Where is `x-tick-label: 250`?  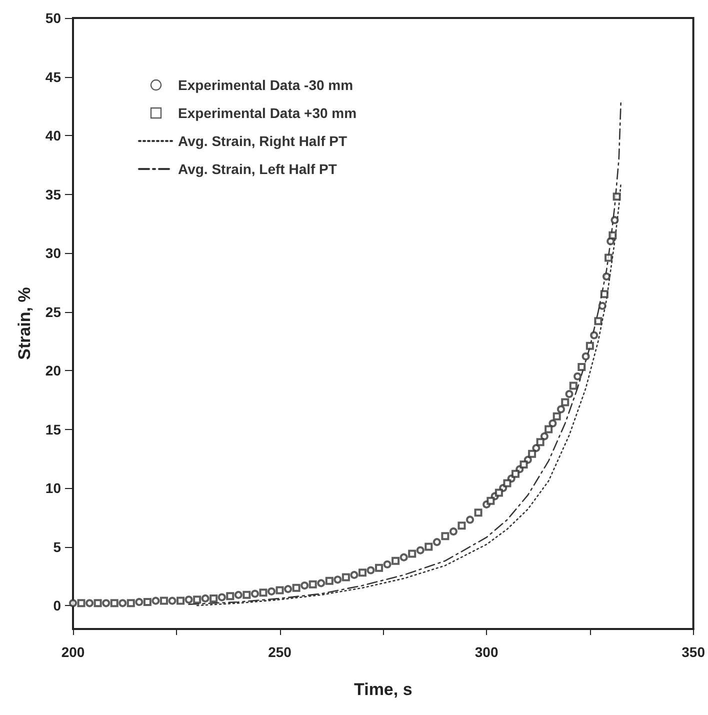
x-tick-label: 250 is located at coordinates (280, 652).